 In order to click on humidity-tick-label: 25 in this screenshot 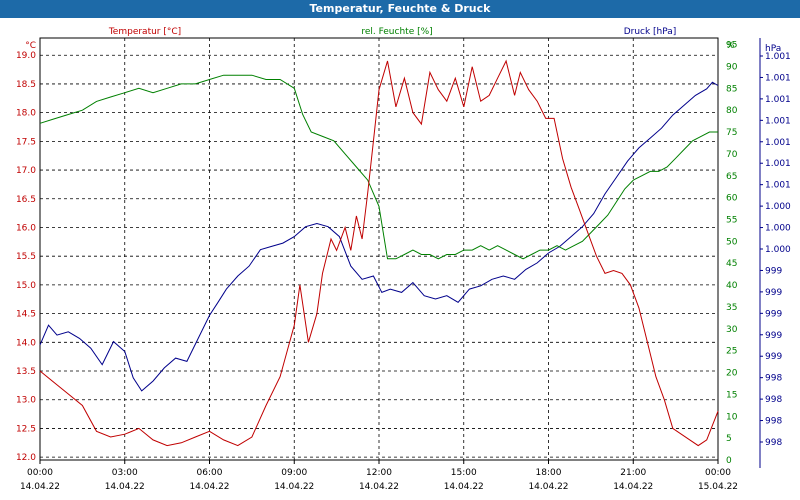, I will do `click(731, 352)`.